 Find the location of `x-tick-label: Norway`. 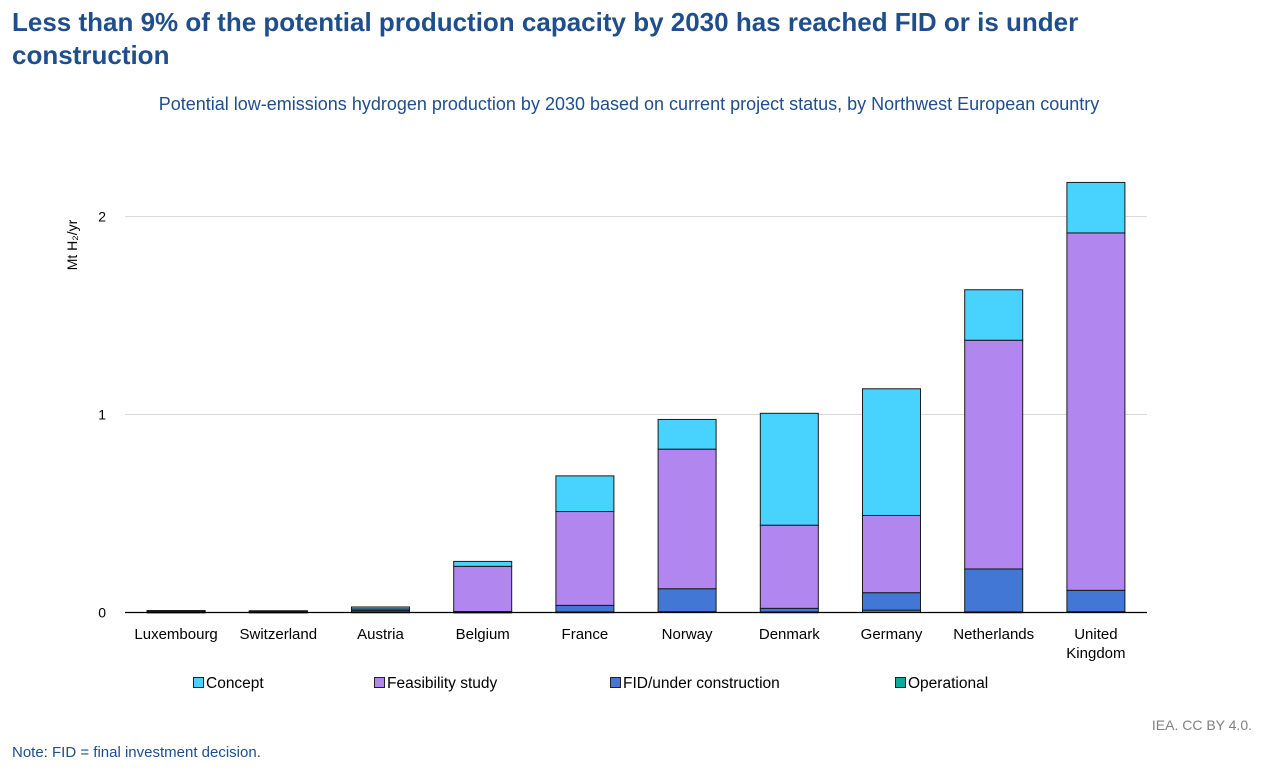

x-tick-label: Norway is located at coordinates (687, 634).